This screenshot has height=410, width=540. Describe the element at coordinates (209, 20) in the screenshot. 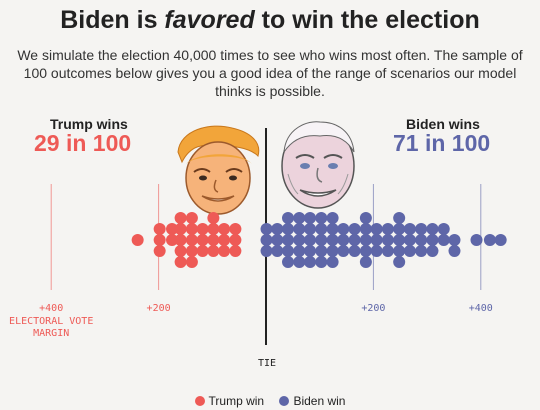

I see `headline-emphasis: favored` at that location.